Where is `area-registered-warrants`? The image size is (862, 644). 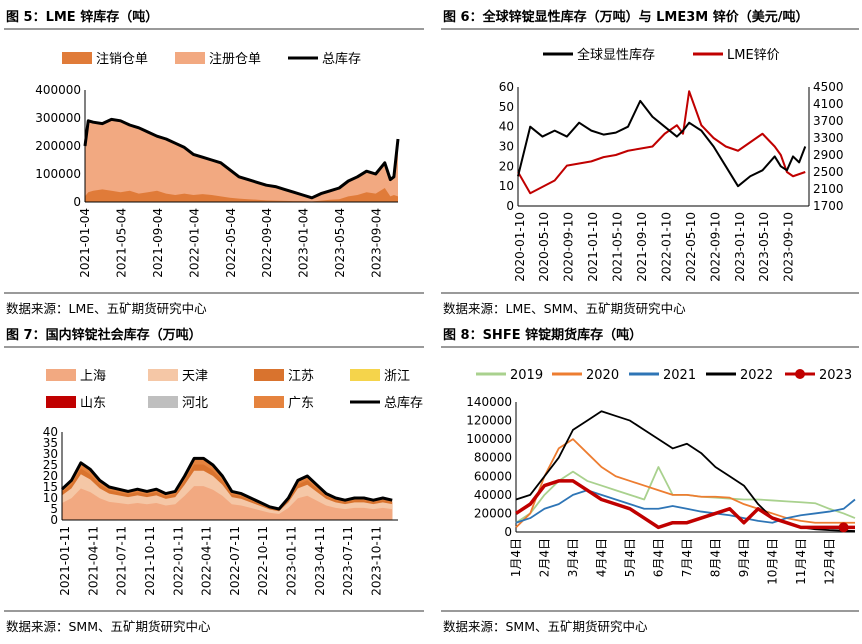
area-registered-warrants is located at coordinates (241, 160).